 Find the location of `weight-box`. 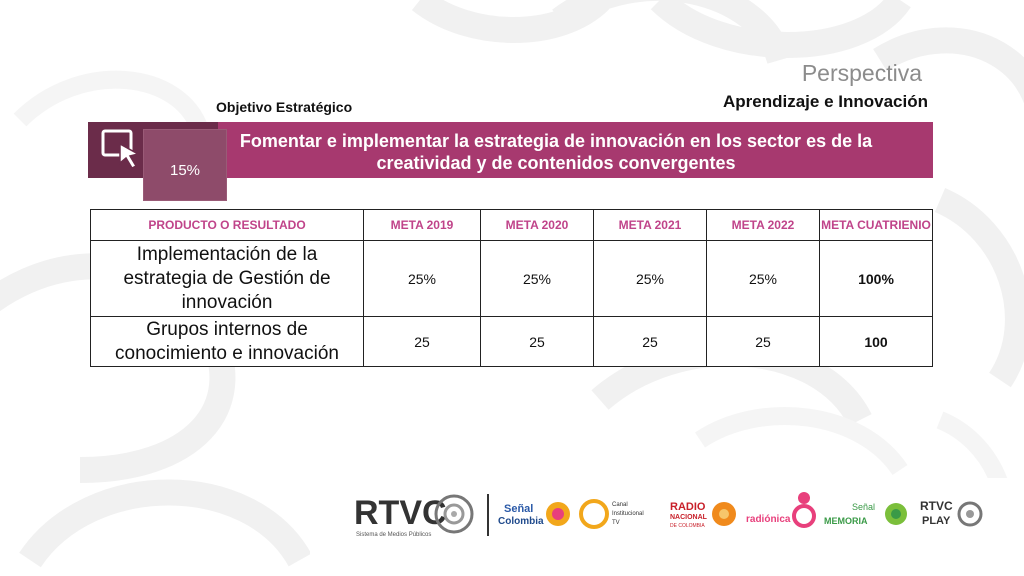

weight-box is located at coordinates (185, 165).